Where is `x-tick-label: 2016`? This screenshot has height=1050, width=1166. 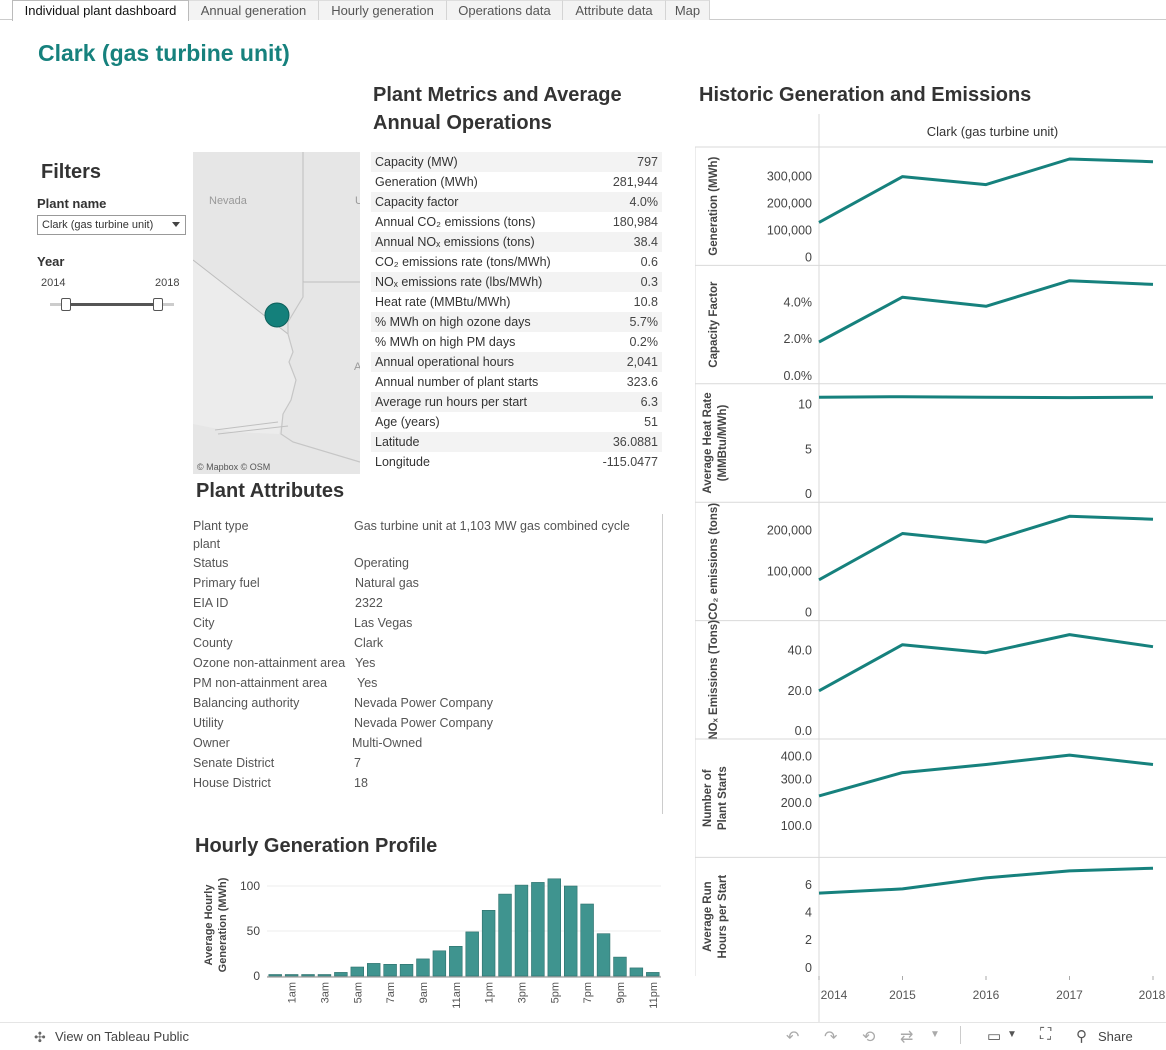
x-tick-label: 2016 is located at coordinates (986, 995).